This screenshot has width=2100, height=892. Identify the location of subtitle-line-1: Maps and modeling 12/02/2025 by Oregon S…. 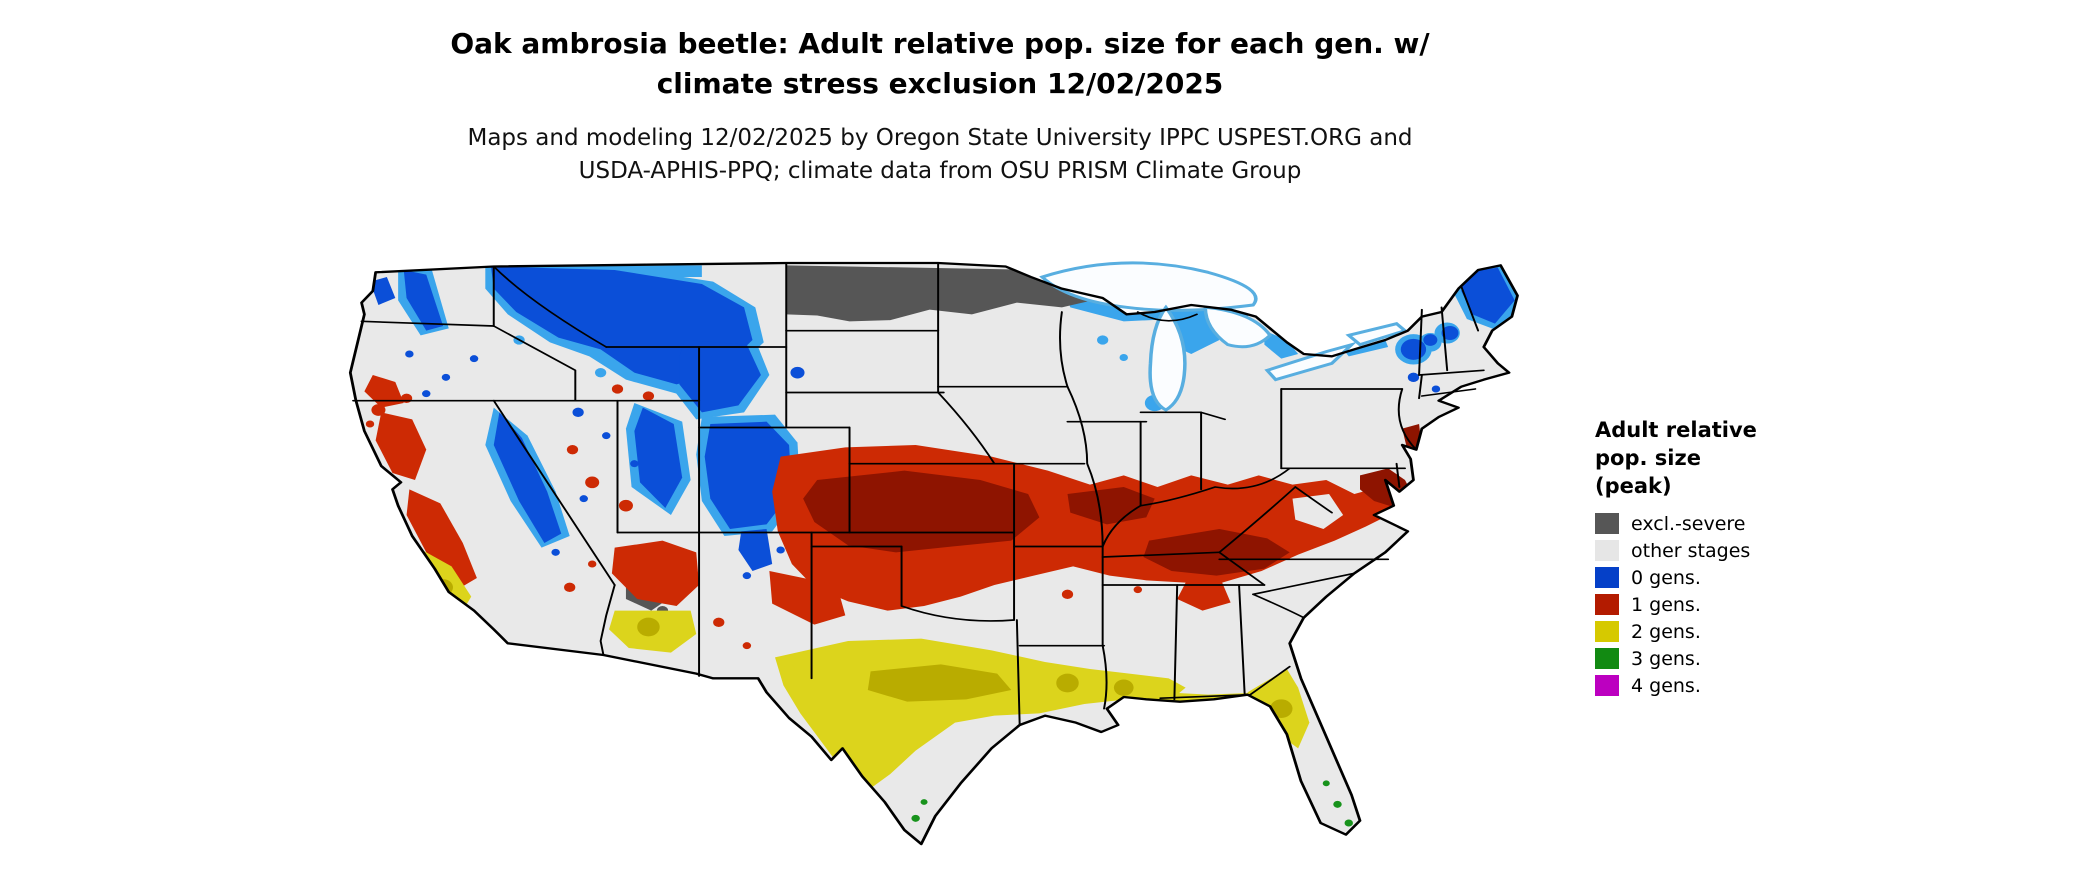
(940, 138).